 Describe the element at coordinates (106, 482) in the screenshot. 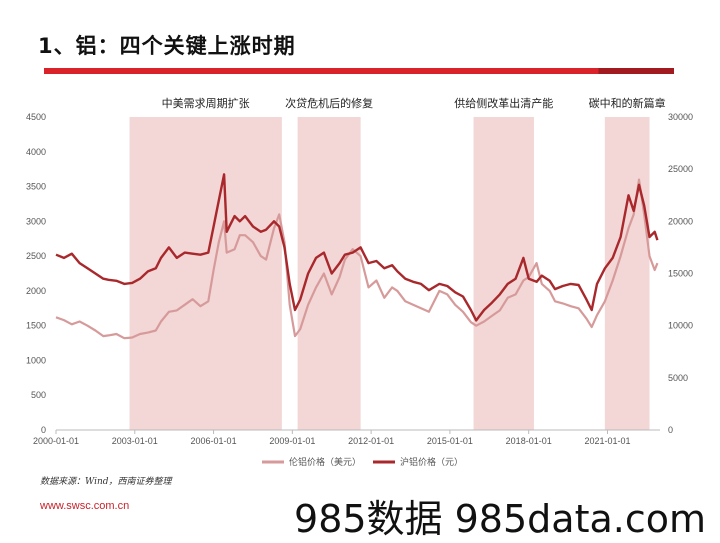

I see `data-source-note: 数据来源：Wind，西南证券整理` at that location.